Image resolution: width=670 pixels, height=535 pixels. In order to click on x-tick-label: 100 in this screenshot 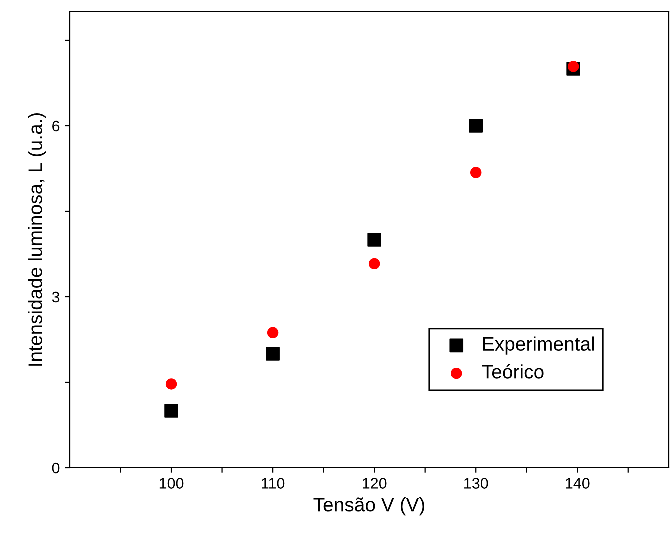, I will do `click(172, 483)`.